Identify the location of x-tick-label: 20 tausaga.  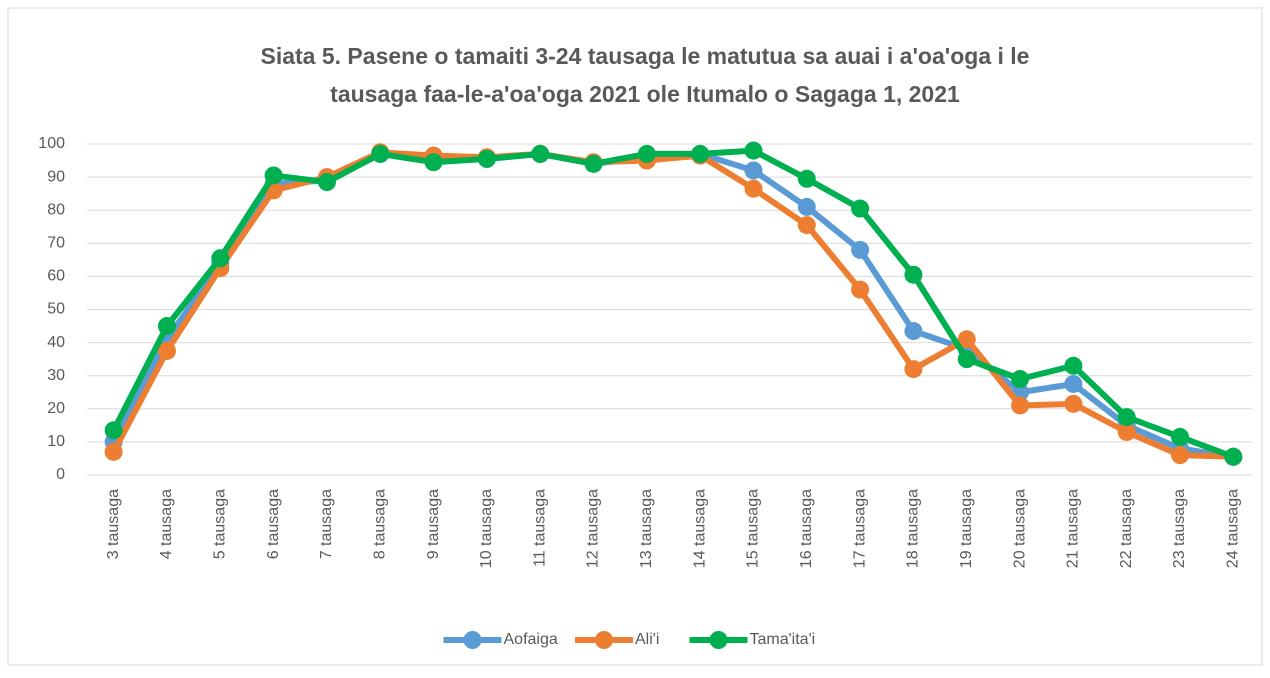
(1019, 528).